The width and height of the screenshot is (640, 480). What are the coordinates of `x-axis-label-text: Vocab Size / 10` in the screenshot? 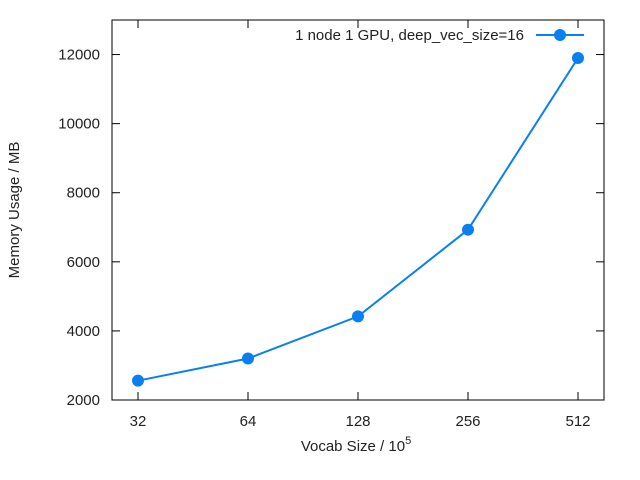 It's located at (353, 446).